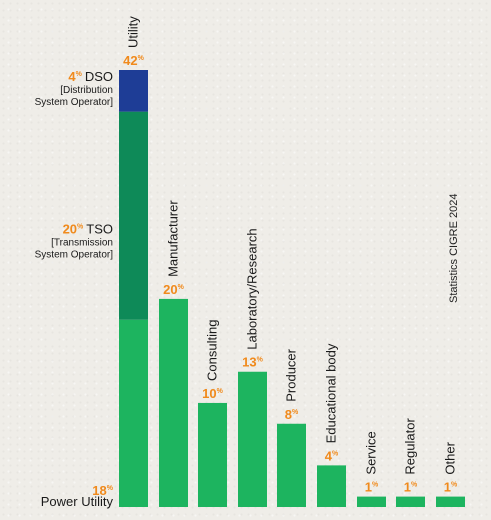  What do you see at coordinates (173, 402) in the screenshot?
I see `bar-manufacturer` at bounding box center [173, 402].